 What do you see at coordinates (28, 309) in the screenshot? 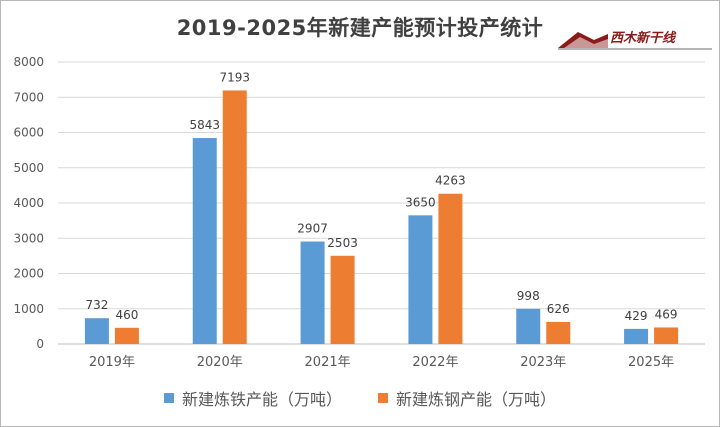
I see `y-tick-label: 1000` at bounding box center [28, 309].